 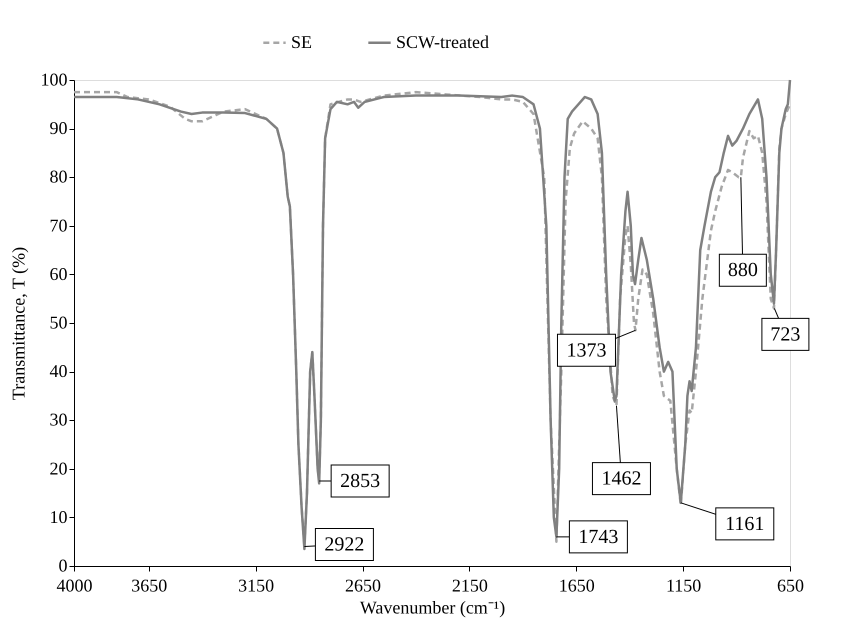 What do you see at coordinates (59, 468) in the screenshot?
I see `y-tick-label: 20` at bounding box center [59, 468].